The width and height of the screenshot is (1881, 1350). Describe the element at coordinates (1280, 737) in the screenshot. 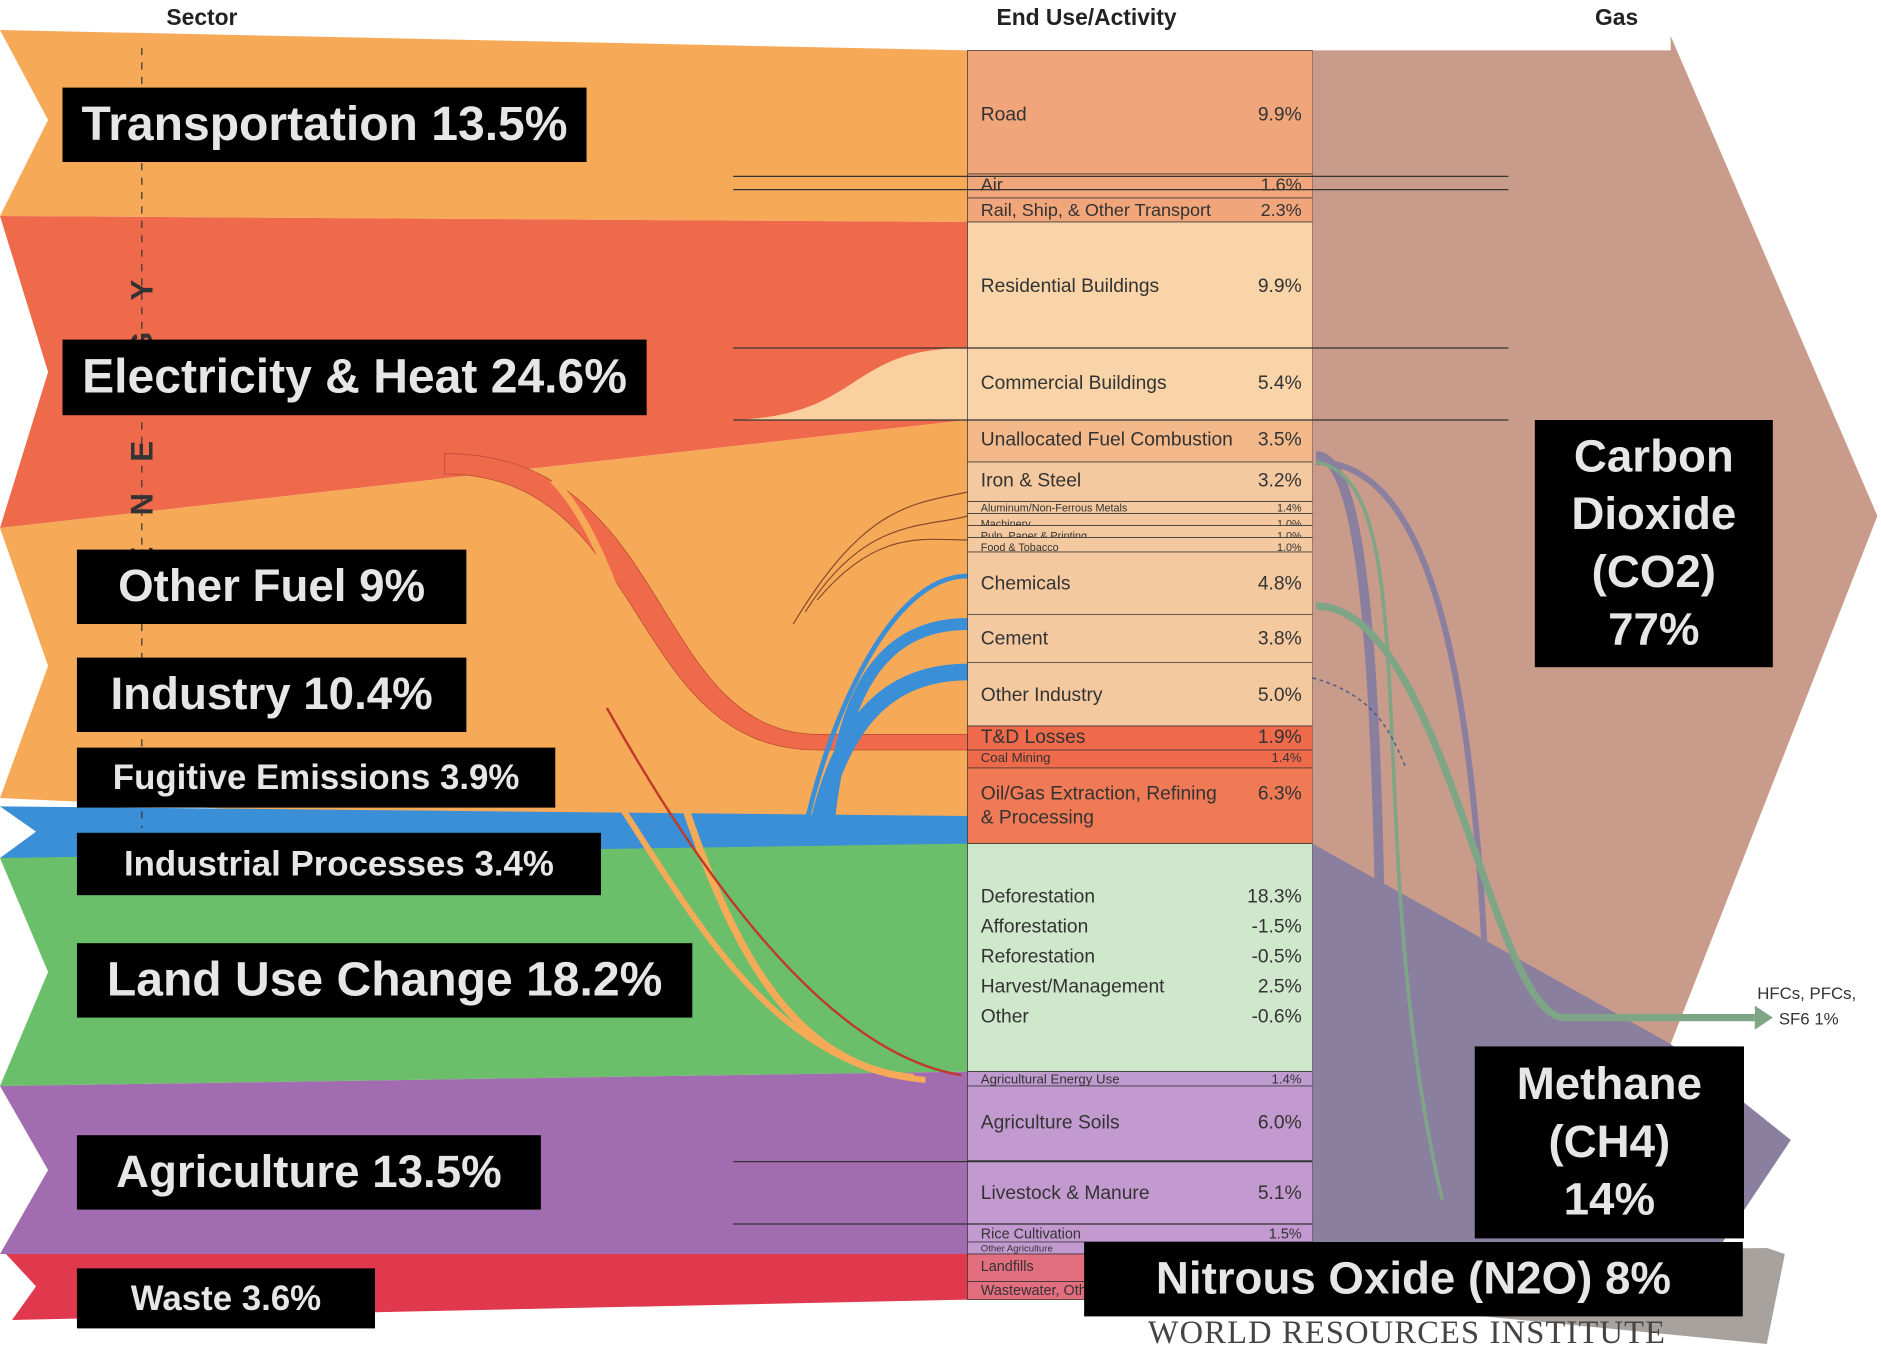

I see `end-use-pct: 1.9%` at that location.